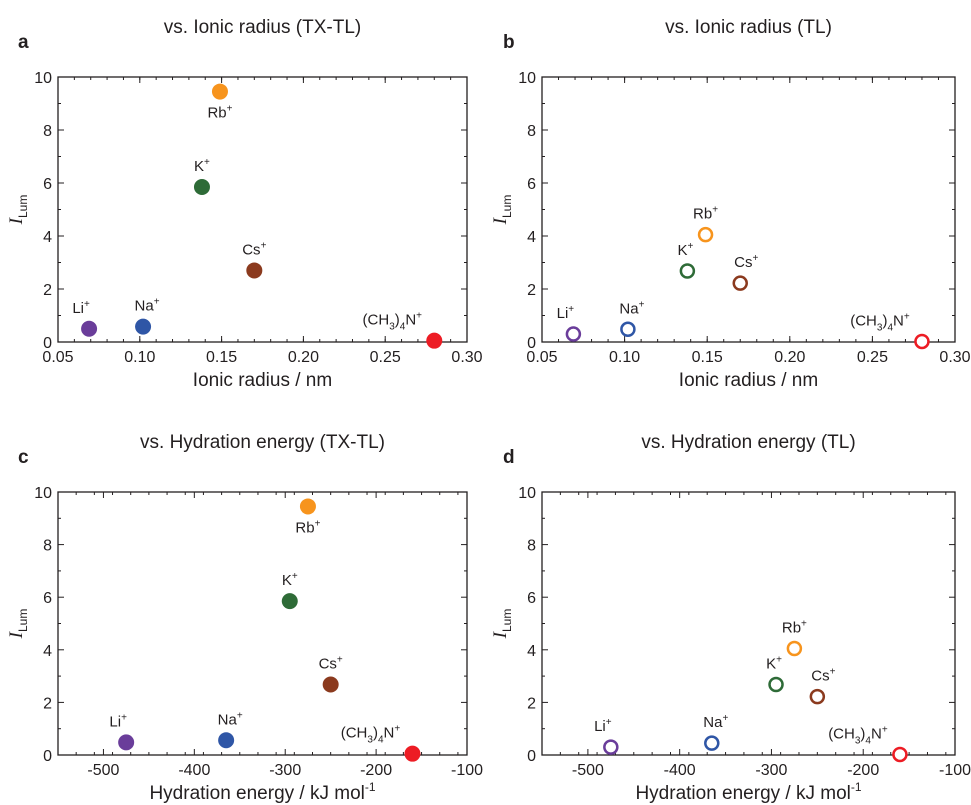  What do you see at coordinates (541, 357) in the screenshot?
I see `x-tick-label: 0.05` at bounding box center [541, 357].